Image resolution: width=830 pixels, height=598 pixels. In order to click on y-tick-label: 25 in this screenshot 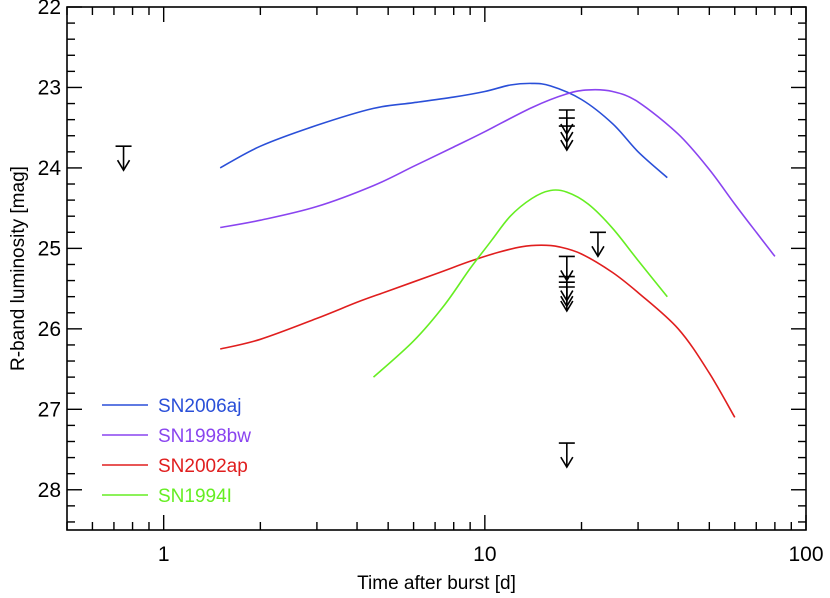, I will do `click(49, 248)`.